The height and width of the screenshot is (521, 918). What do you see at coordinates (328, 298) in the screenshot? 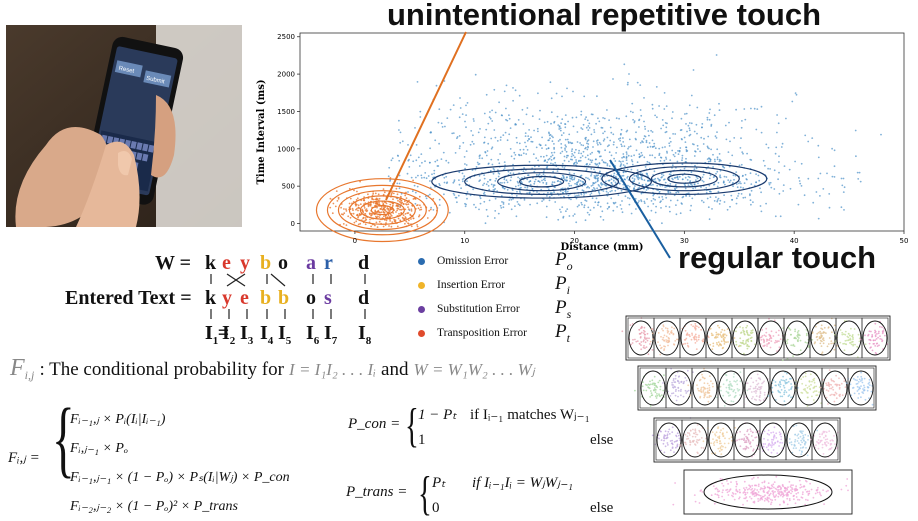
I see `alignment-letter: s` at bounding box center [328, 298].